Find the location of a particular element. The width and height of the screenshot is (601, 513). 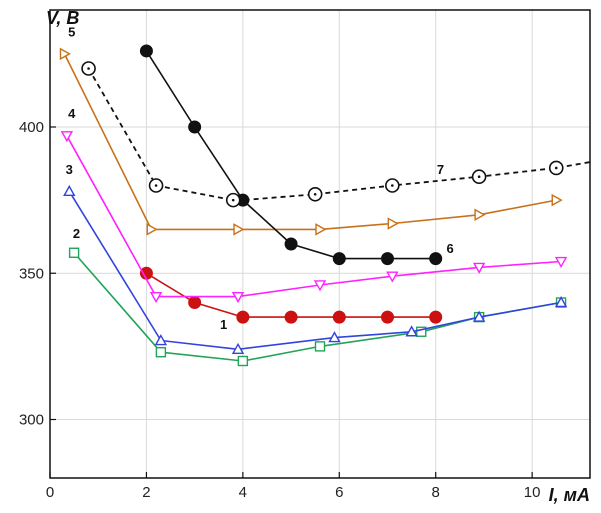

series-5-label: 5 is located at coordinates (71, 31).